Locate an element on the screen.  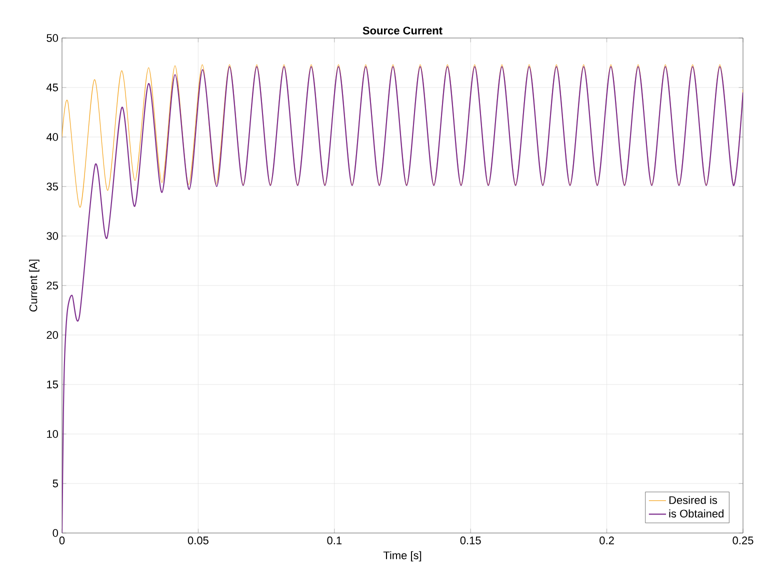
x-tick-label: 0.15 is located at coordinates (470, 540).